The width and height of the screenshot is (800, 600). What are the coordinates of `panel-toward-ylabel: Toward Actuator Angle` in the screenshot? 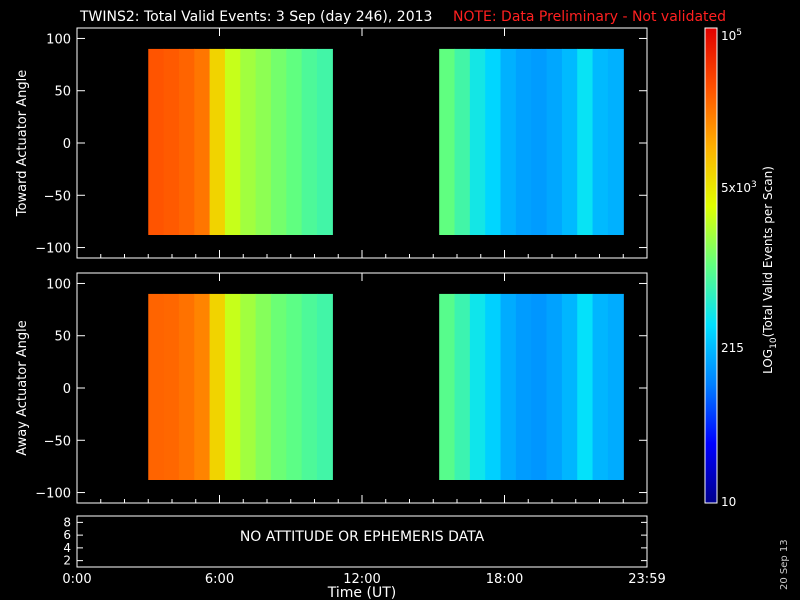 It's located at (22, 143).